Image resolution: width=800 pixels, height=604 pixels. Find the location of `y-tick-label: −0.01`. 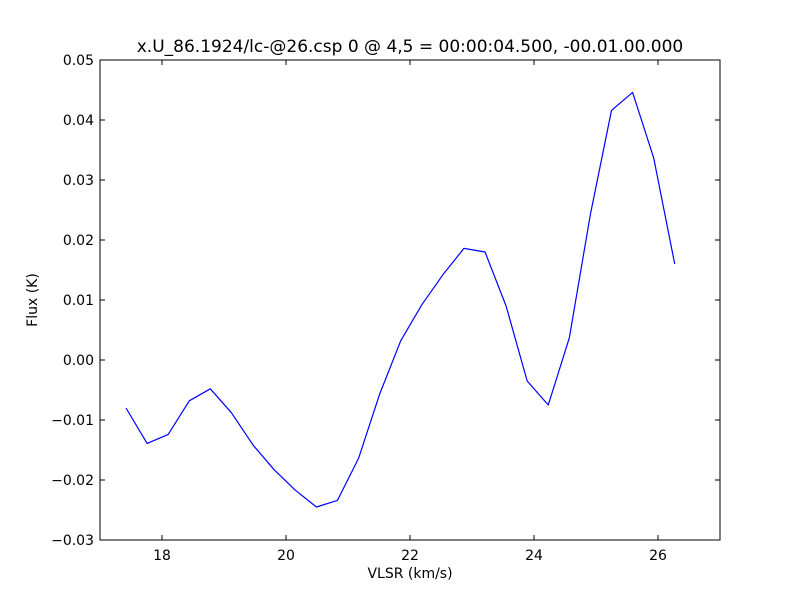

y-tick-label: −0.01 is located at coordinates (72, 421).